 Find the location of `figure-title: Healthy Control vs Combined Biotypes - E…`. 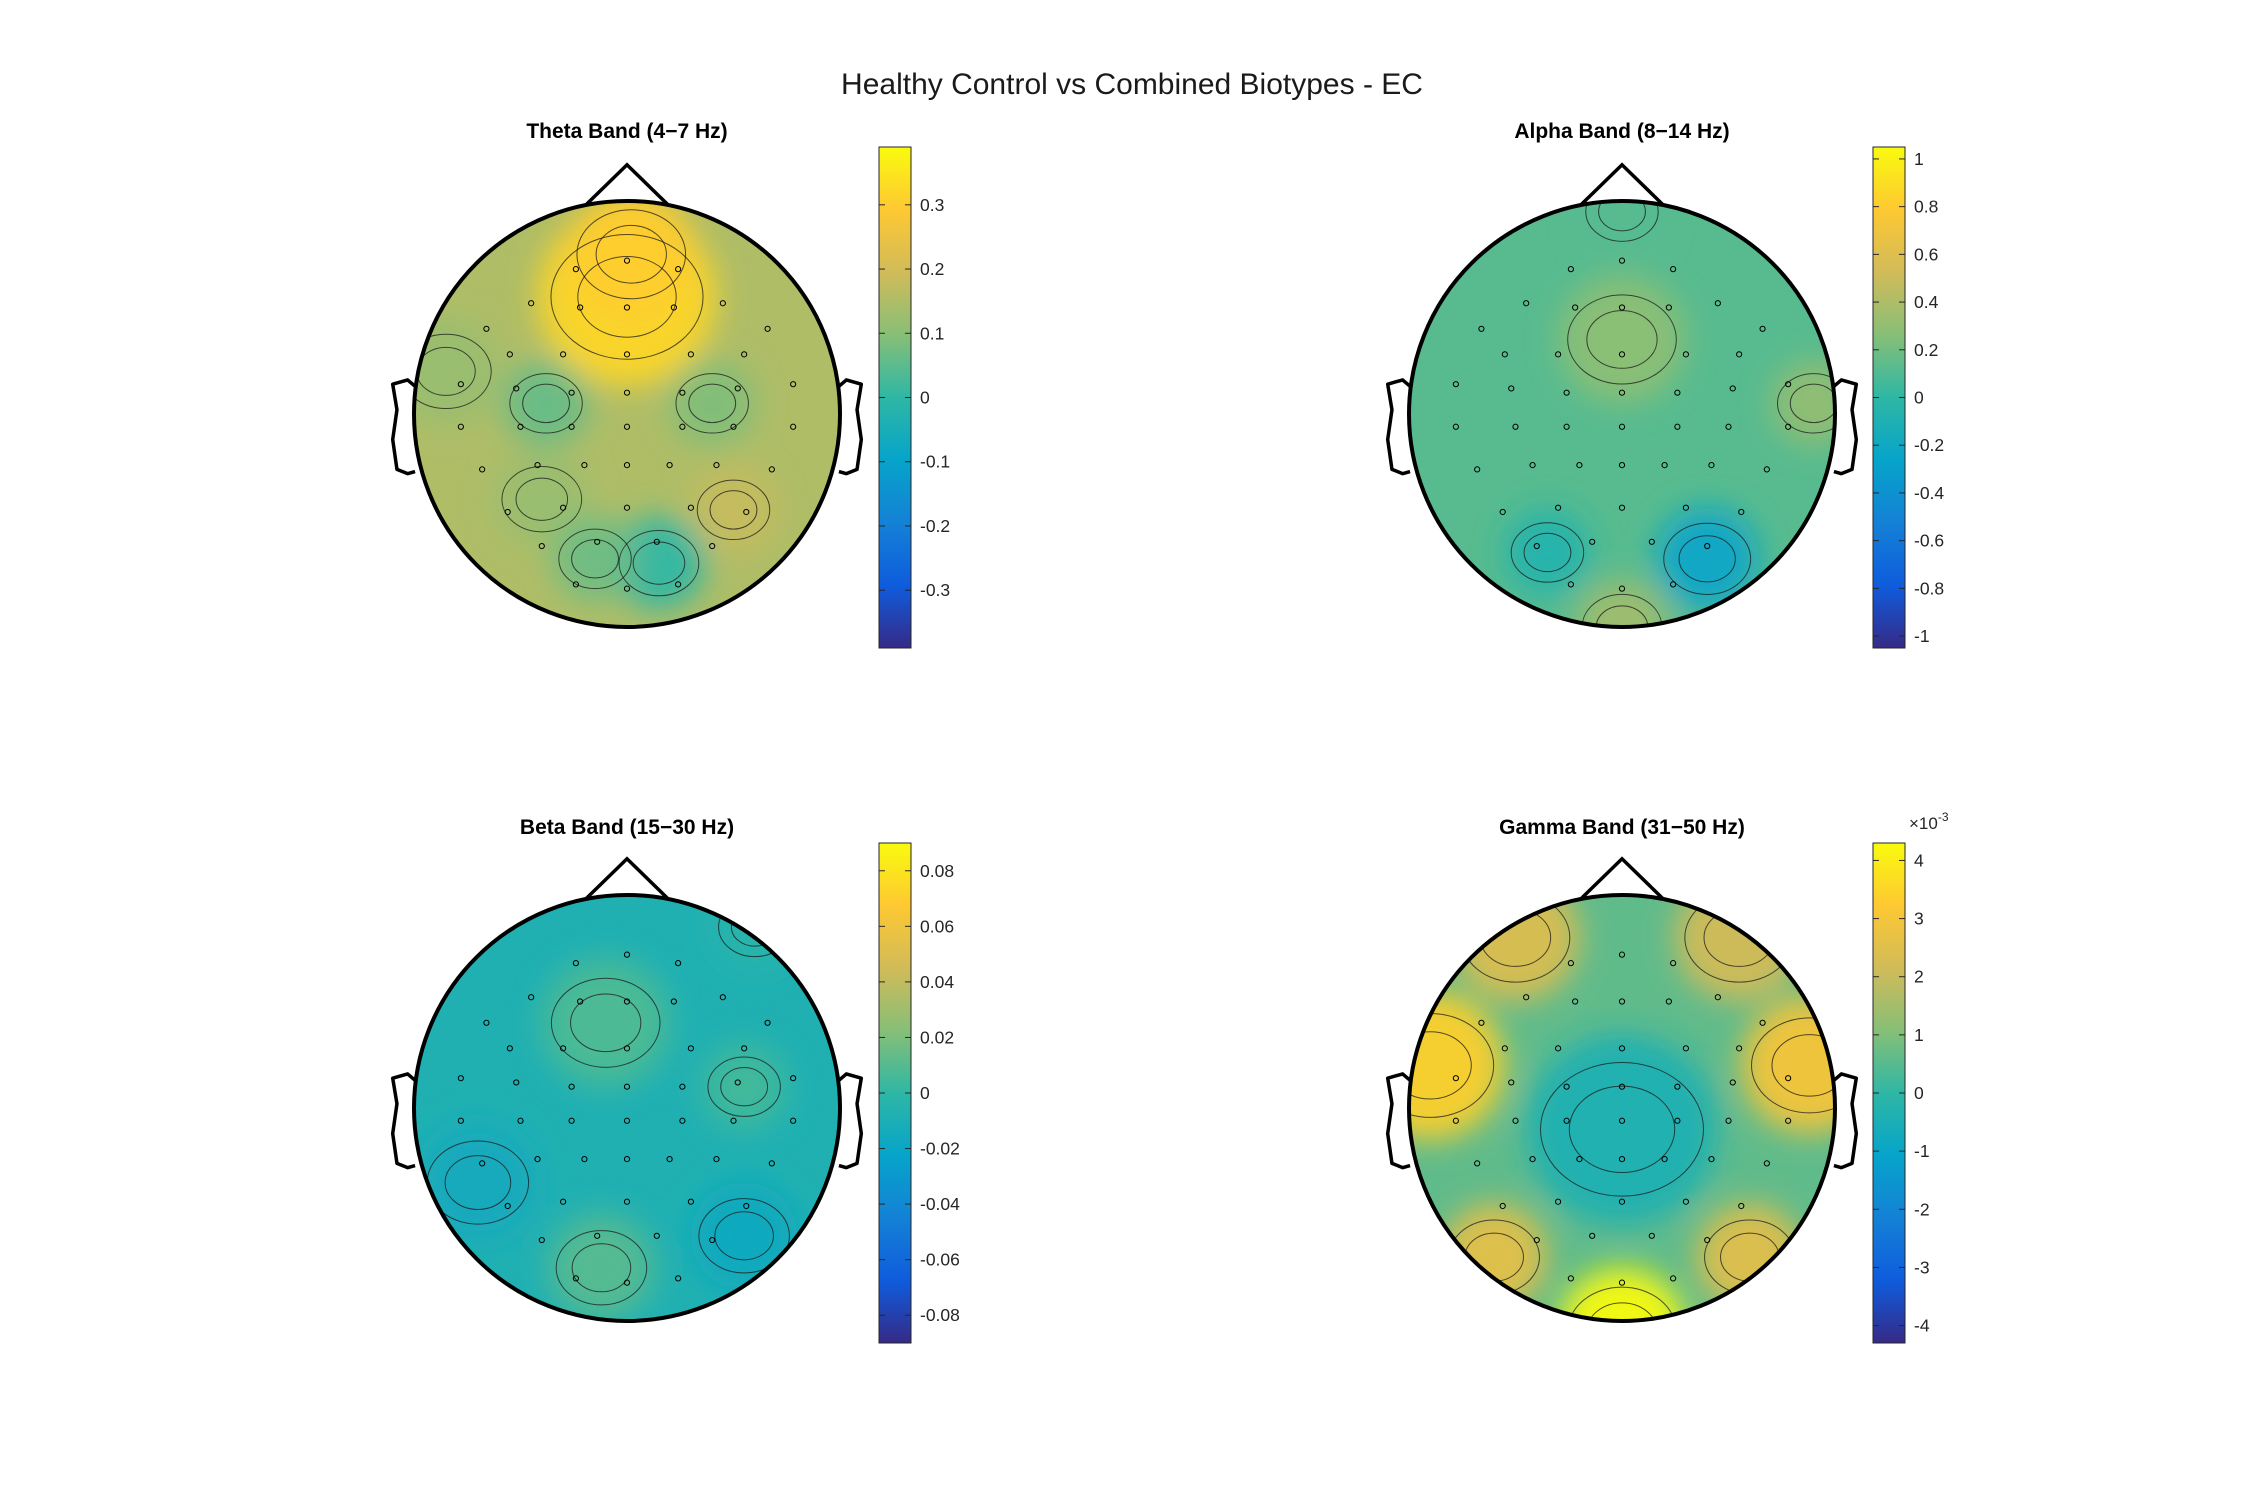

figure-title: Healthy Control vs Combined Biotypes - E… is located at coordinates (1132, 84).